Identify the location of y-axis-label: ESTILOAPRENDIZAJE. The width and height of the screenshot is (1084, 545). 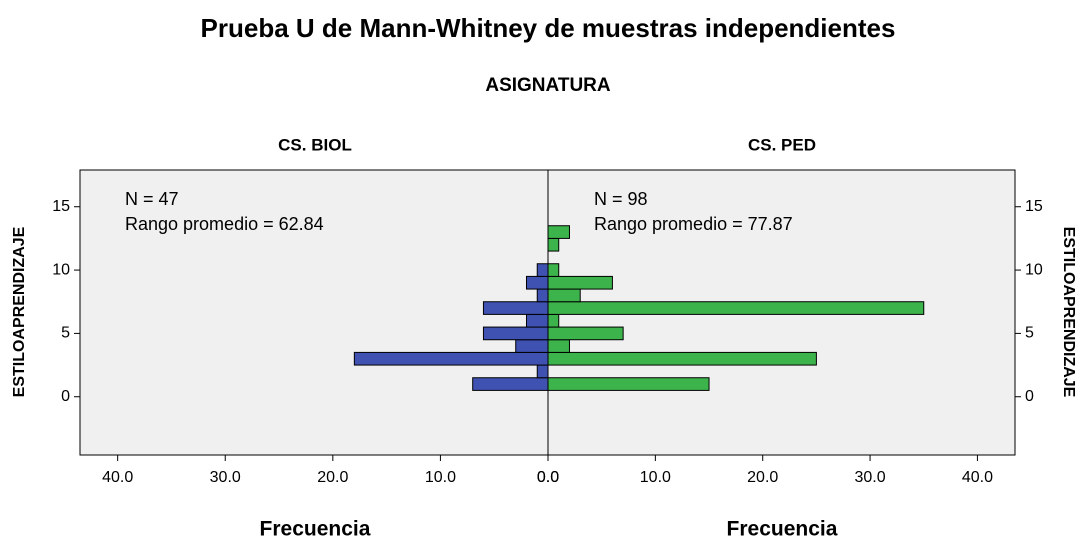
(19, 311).